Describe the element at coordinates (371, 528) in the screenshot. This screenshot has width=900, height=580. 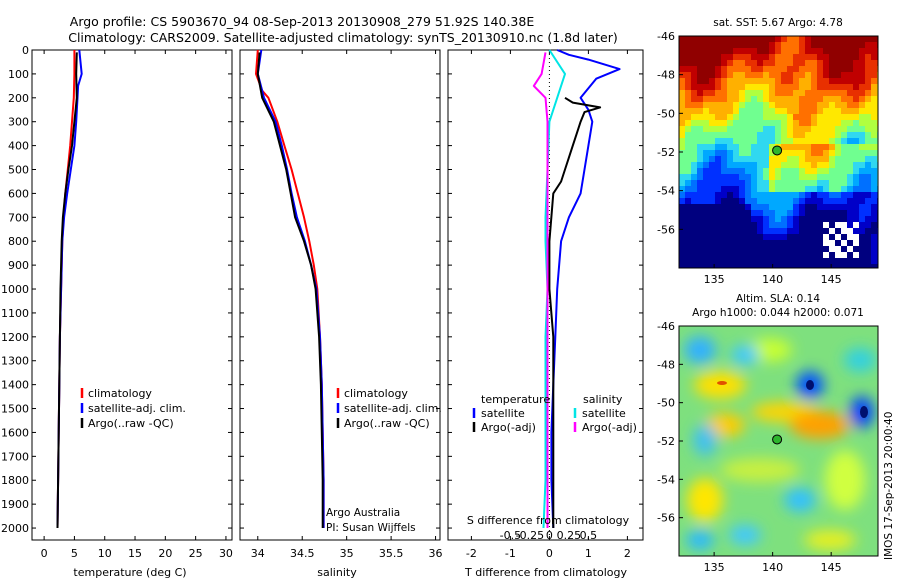
I see `pi-label: PI: Susan Wijffels` at that location.